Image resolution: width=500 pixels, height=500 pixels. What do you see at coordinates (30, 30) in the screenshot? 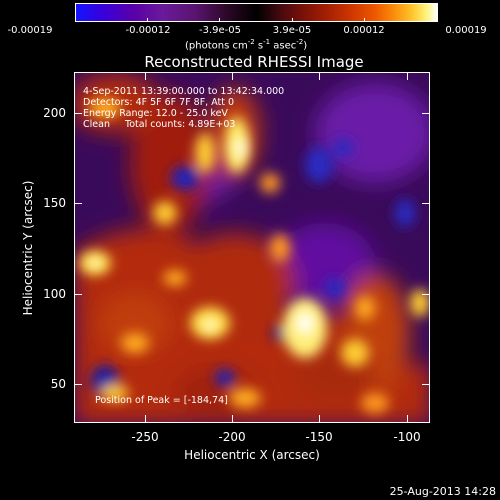
I see `colorbar-tick-label: -0.00019` at bounding box center [30, 30].